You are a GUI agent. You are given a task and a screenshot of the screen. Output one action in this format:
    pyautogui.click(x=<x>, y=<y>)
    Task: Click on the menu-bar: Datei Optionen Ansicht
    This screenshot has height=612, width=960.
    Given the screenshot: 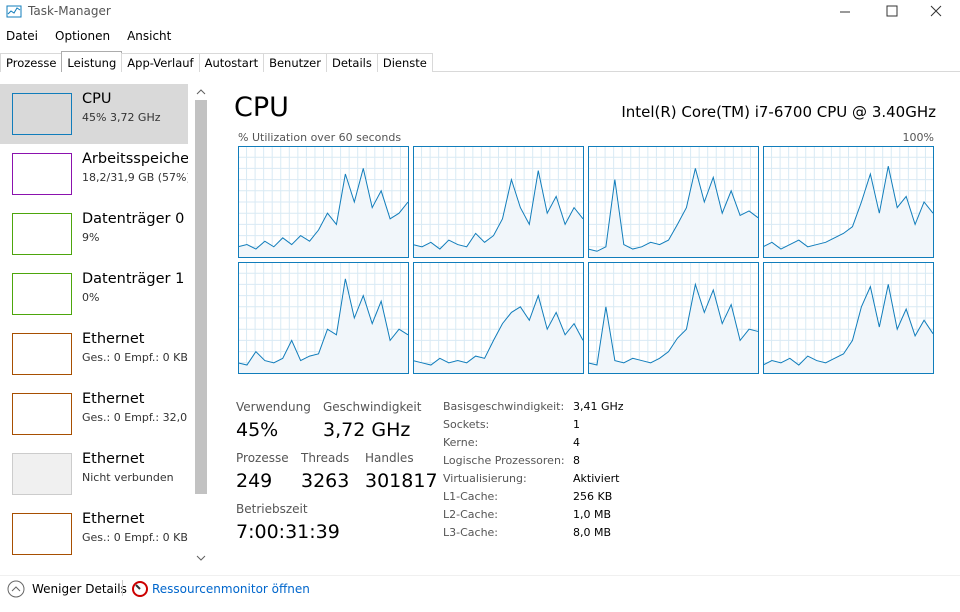 What is the action you would take?
    pyautogui.click(x=97, y=36)
    